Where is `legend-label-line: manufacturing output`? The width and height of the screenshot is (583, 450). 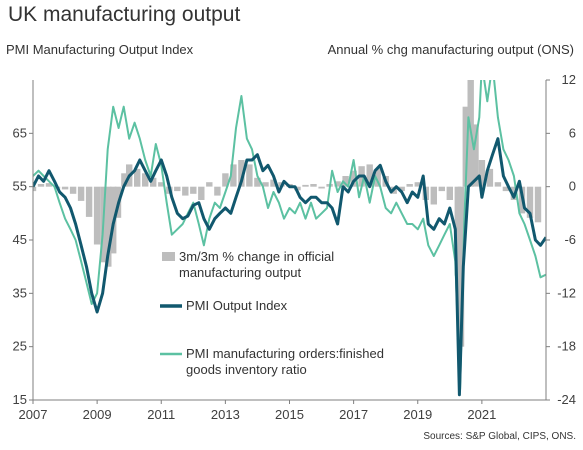
legend-label-line: manufacturing output is located at coordinates (240, 272).